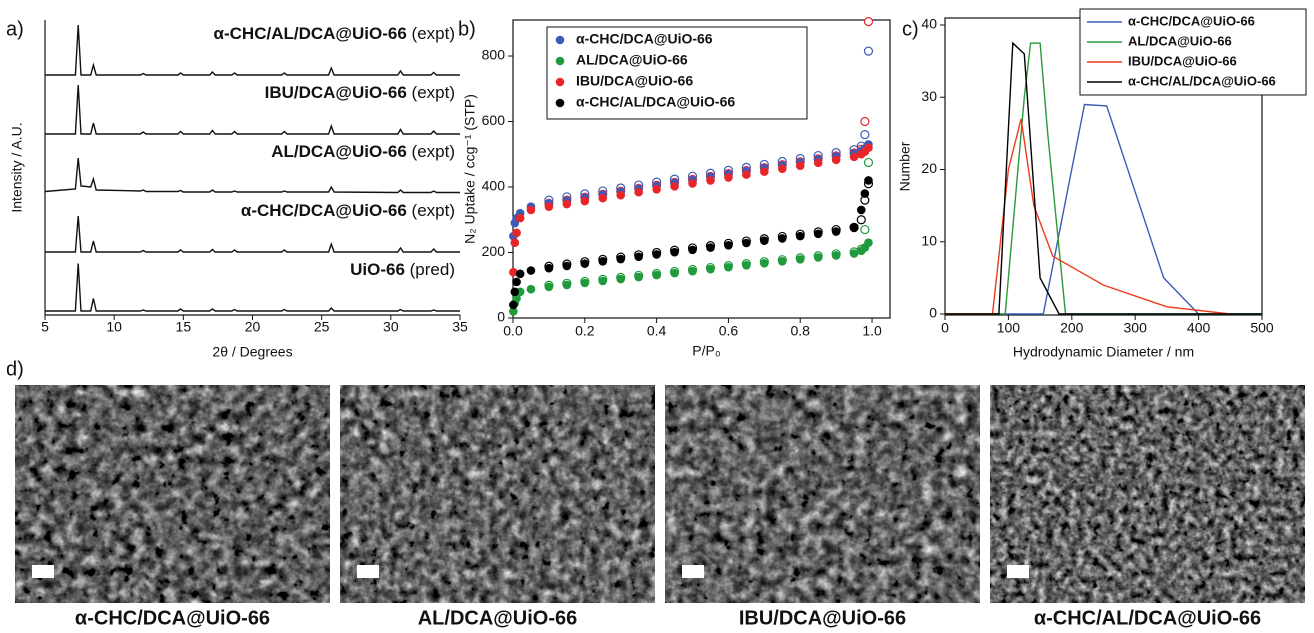 This screenshot has width=1314, height=633. I want to click on pattern-label: IBU/DCA@UiO-66 (expt), so click(360, 92).